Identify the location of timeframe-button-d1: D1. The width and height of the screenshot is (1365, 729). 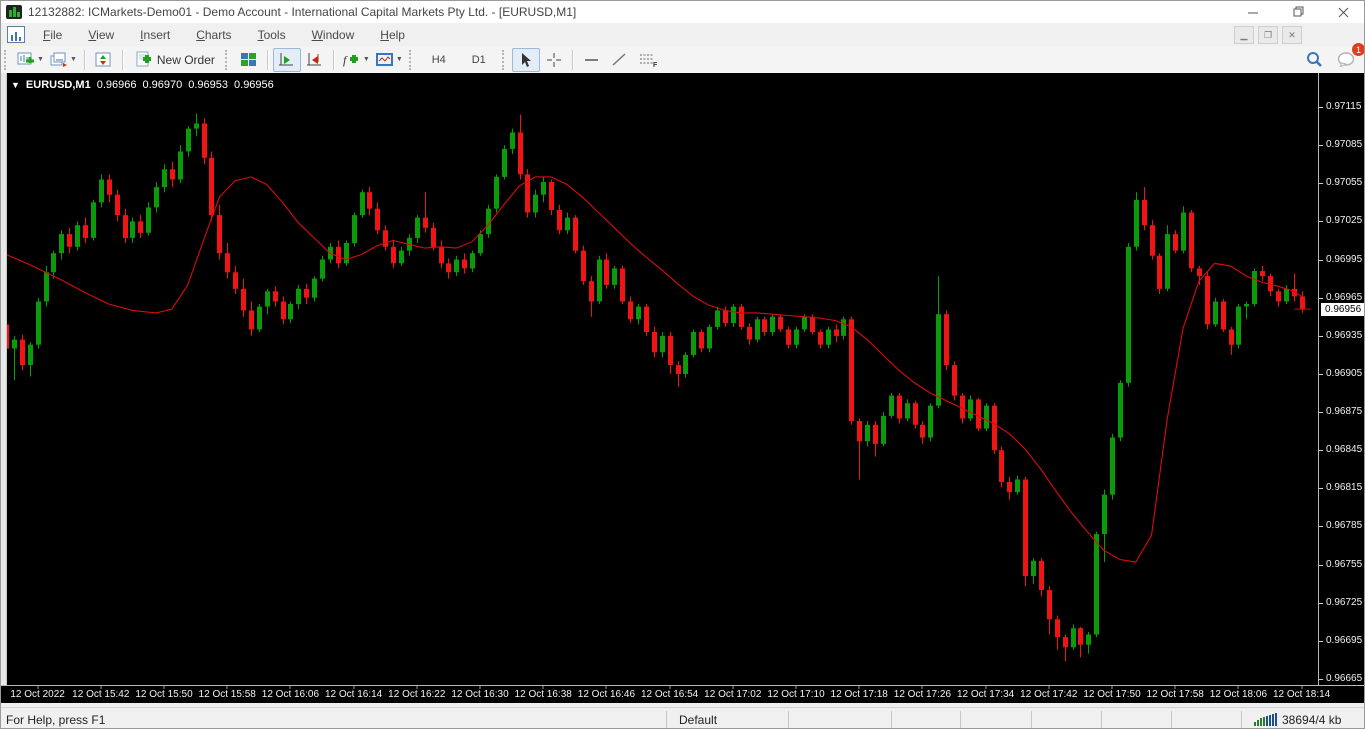
(478, 59).